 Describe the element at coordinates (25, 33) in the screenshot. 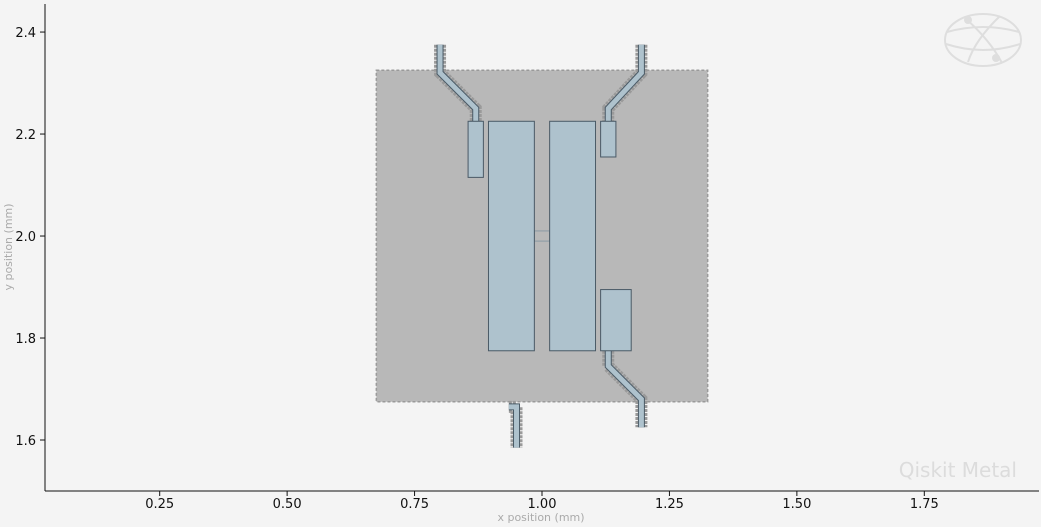

I see `y-tick-label: 2.4` at that location.